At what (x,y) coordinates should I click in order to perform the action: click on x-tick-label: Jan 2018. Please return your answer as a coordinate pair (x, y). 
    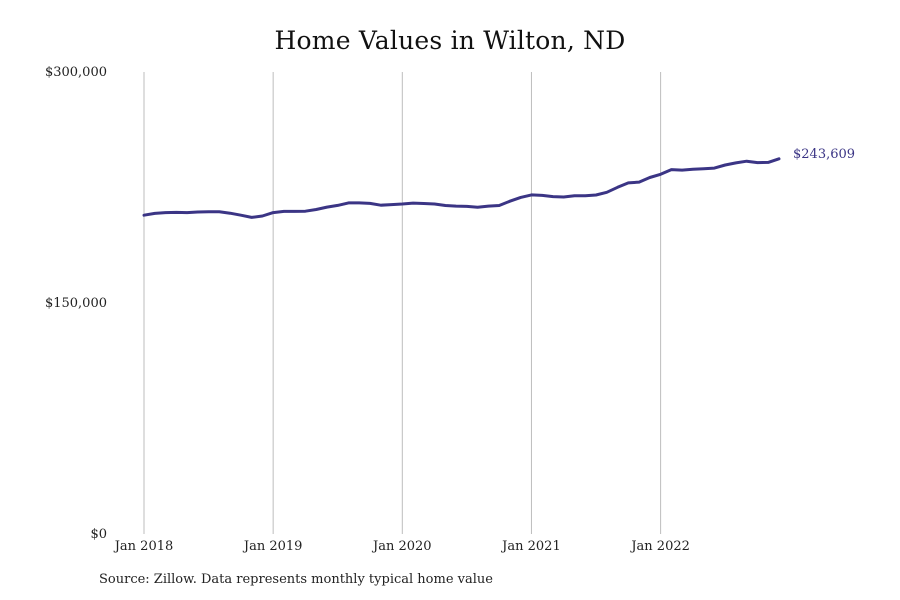
    Looking at the image, I should click on (143, 546).